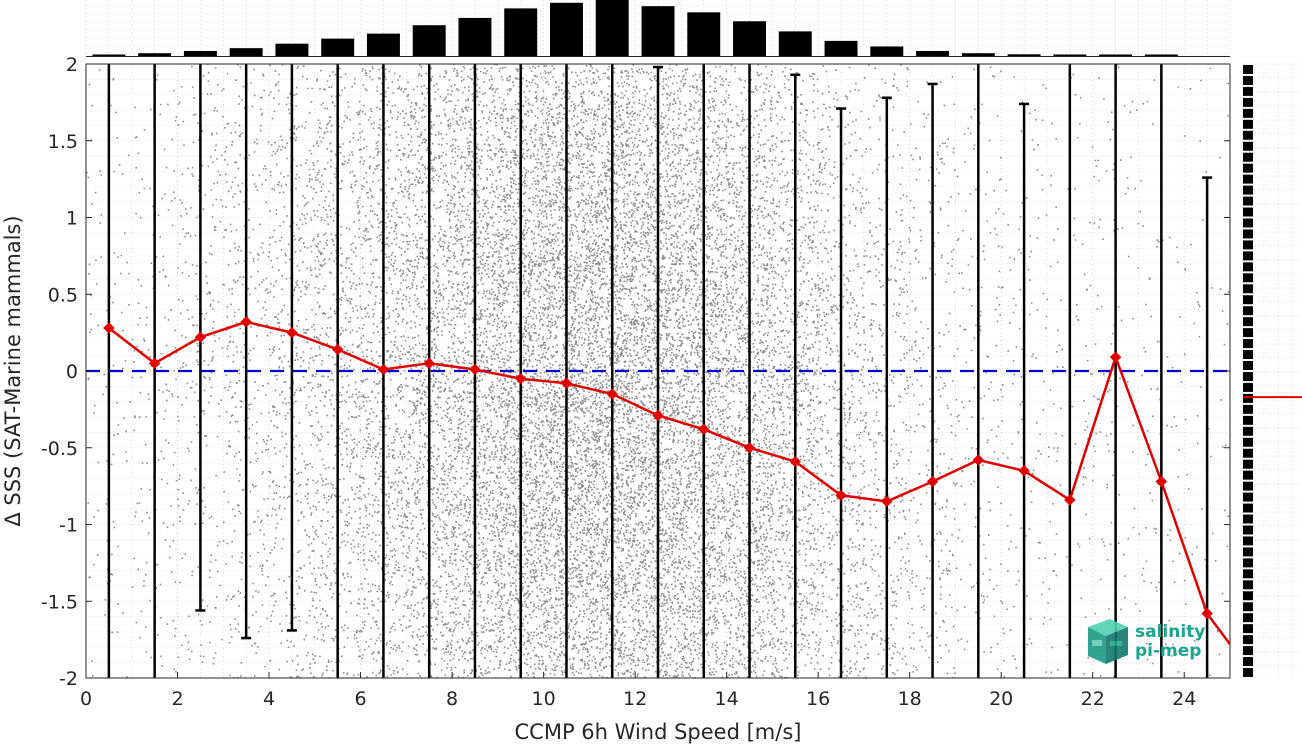 The width and height of the screenshot is (1302, 747). Describe the element at coordinates (72, 372) in the screenshot. I see `y-tick-label: 0` at that location.